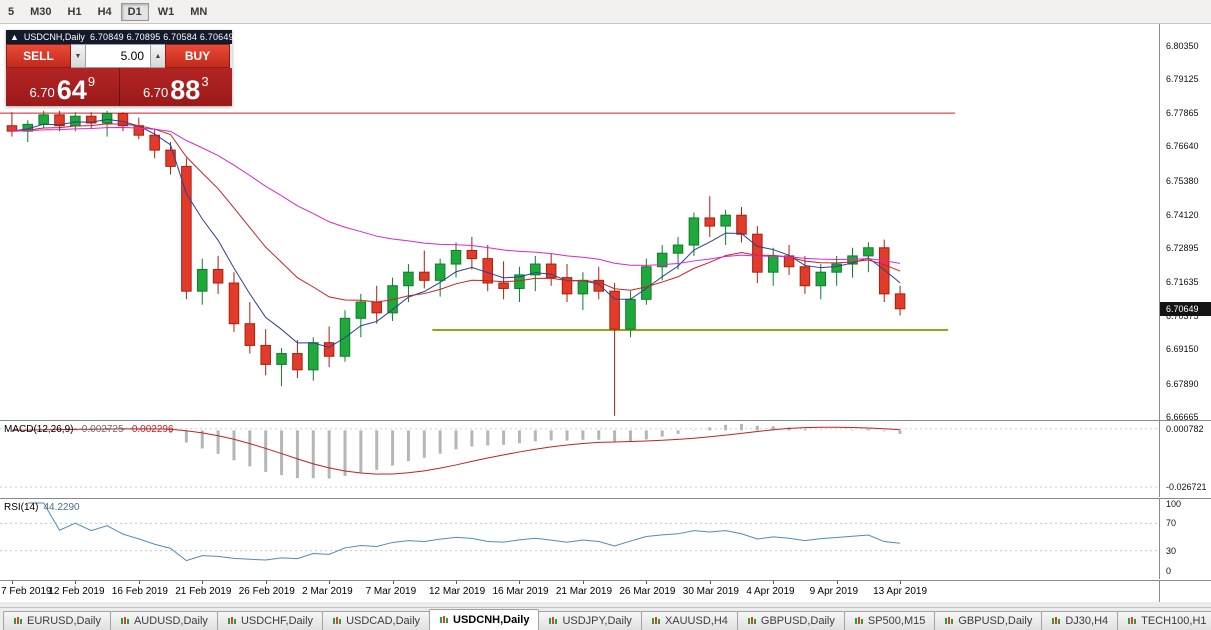  What do you see at coordinates (1182, 146) in the screenshot?
I see `price-scale-label: 6.76640` at bounding box center [1182, 146].